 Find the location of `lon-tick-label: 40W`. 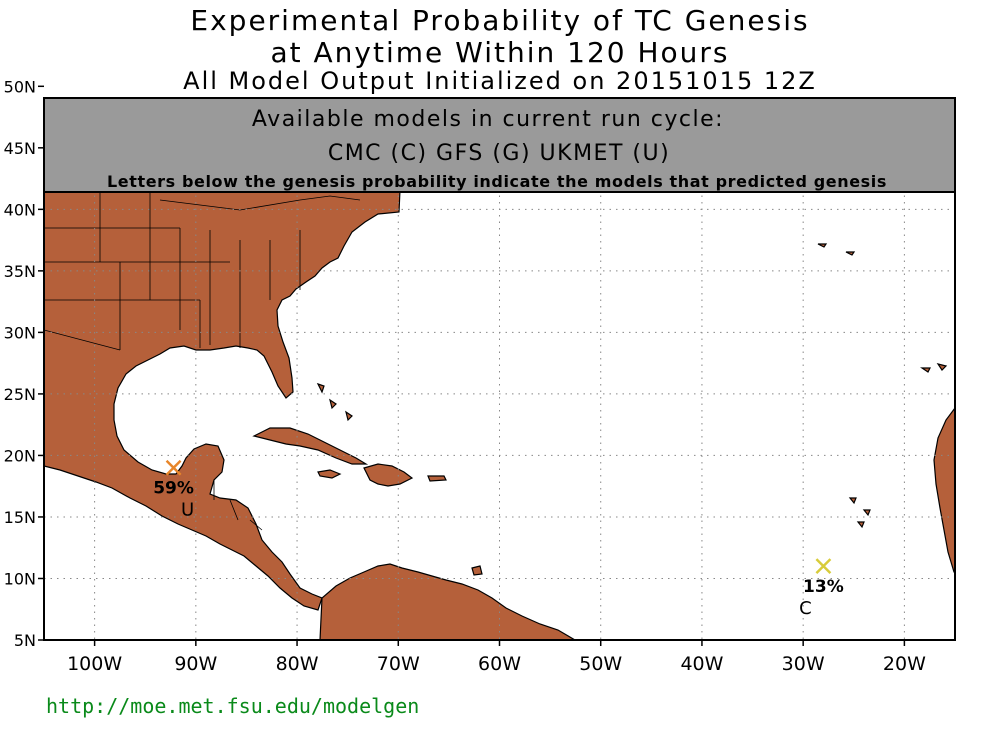

lon-tick-label: 40W is located at coordinates (701, 664).